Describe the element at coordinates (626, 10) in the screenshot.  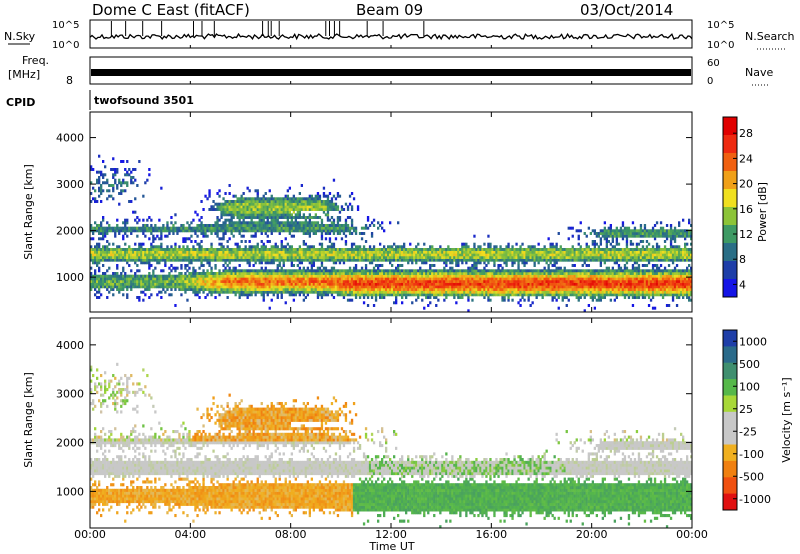
I see `date-title: 03/Oct/2014` at that location.